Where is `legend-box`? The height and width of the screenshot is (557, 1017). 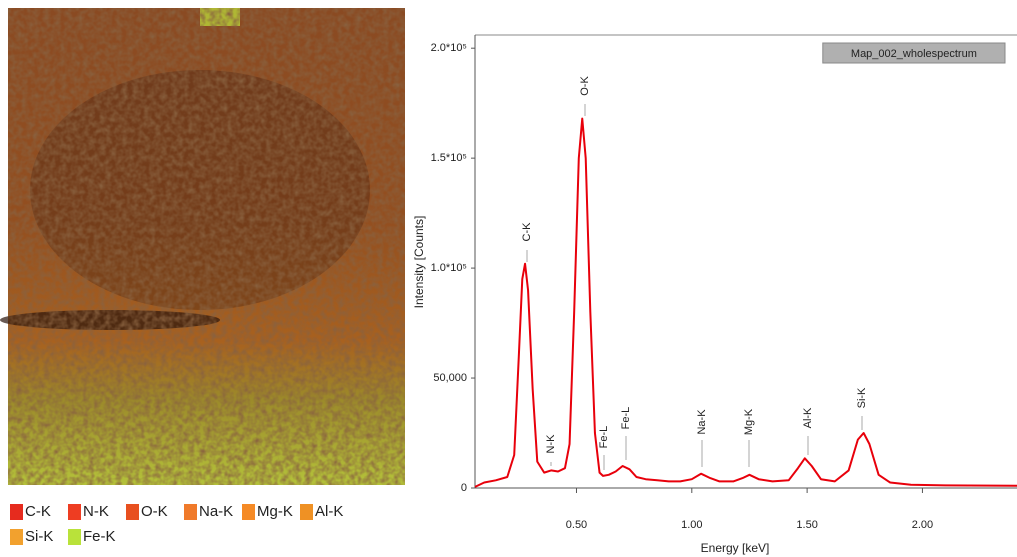
legend-box is located at coordinates (914, 53).